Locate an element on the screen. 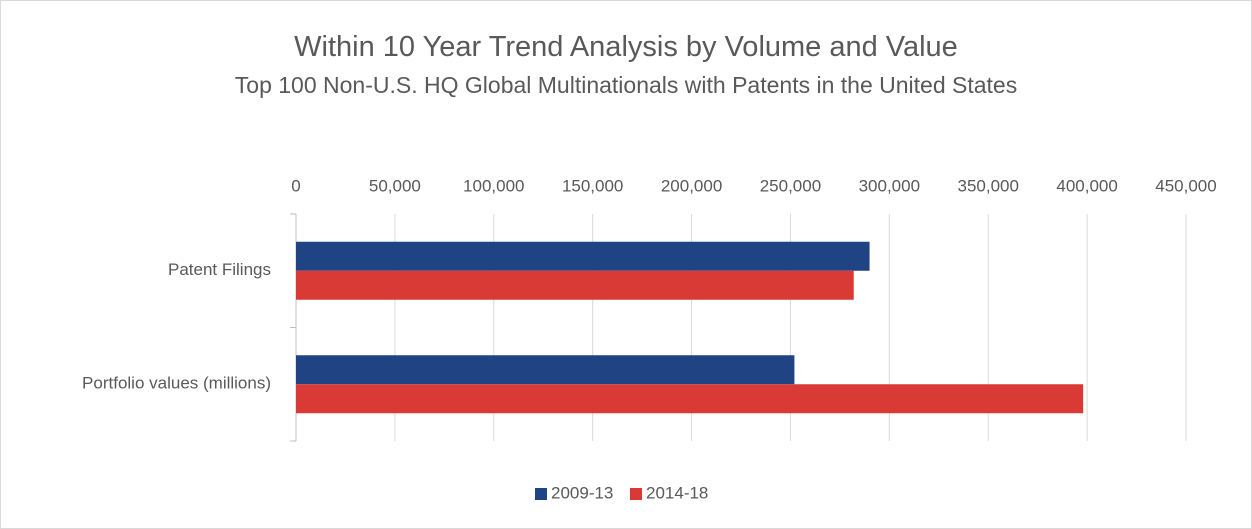 The image size is (1252, 529). x-tick-label: 100,000 is located at coordinates (493, 185).